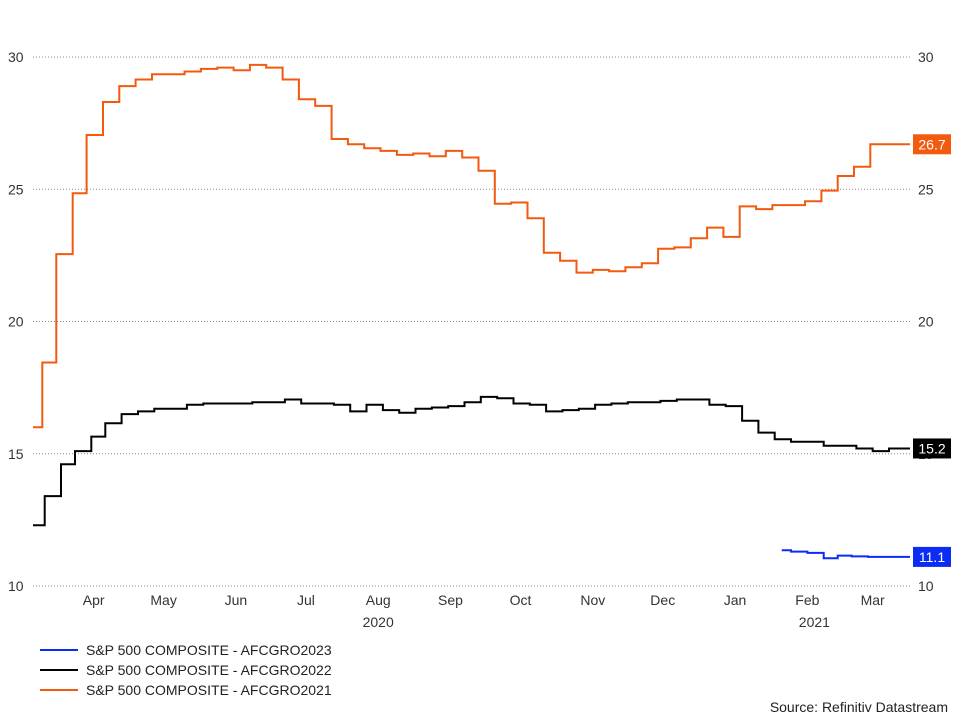 The image size is (960, 720). What do you see at coordinates (814, 622) in the screenshot?
I see `x-year-label: 2021` at bounding box center [814, 622].